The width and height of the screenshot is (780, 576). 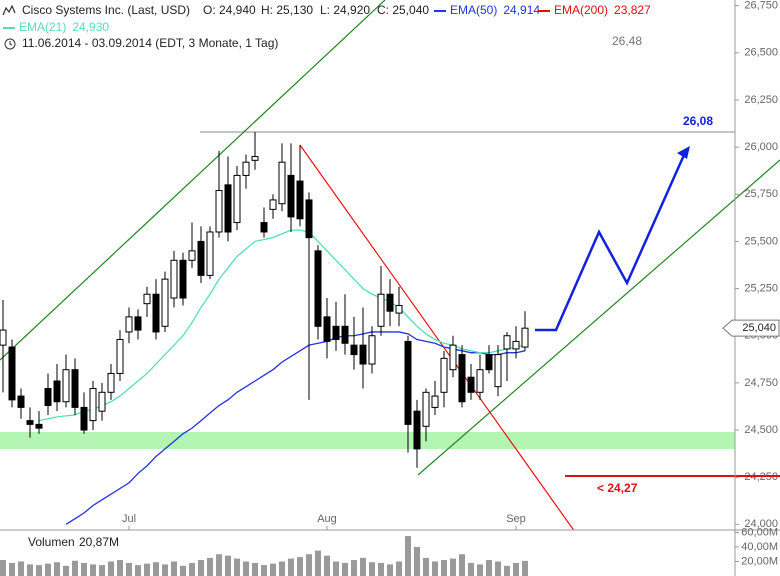 I want to click on y-tick-label: 40,00M, so click(x=759, y=547).